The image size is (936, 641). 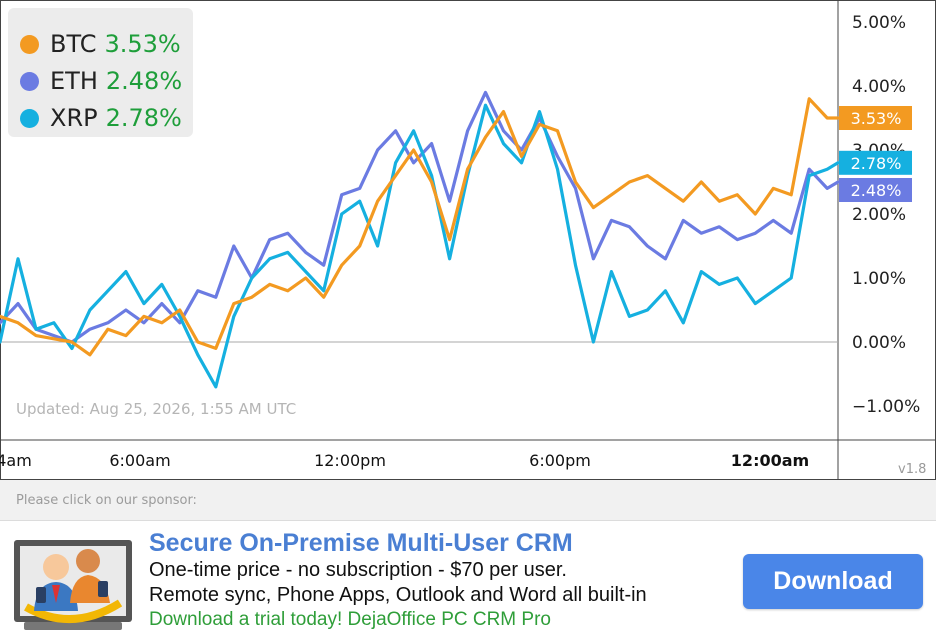 I want to click on x-tick-label: 6:00pm, so click(x=560, y=460).